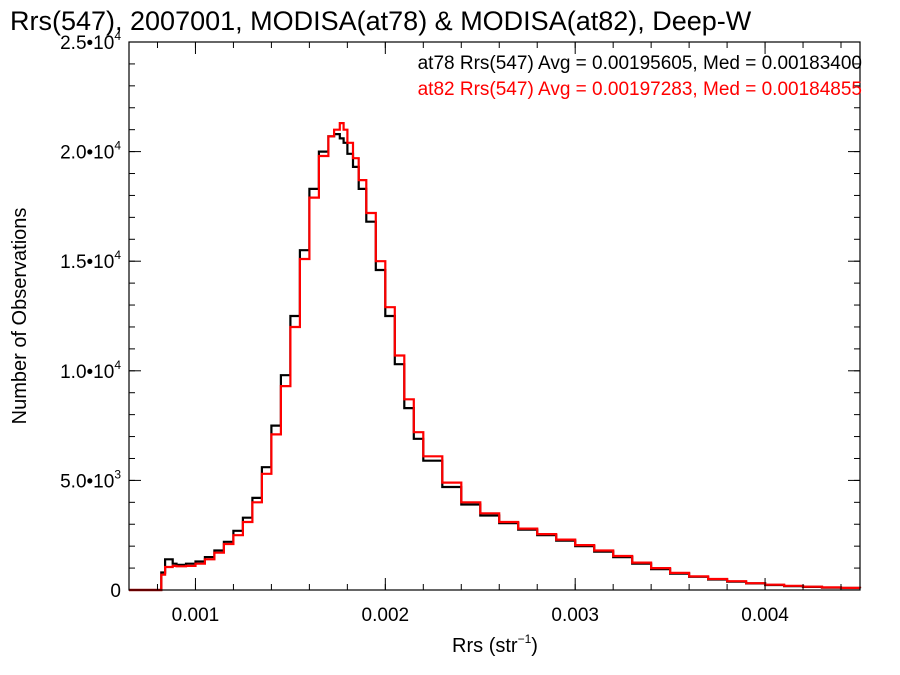 Image resolution: width=900 pixels, height=675 pixels. Describe the element at coordinates (575, 615) in the screenshot. I see `x-tick-label: 0.003` at that location.